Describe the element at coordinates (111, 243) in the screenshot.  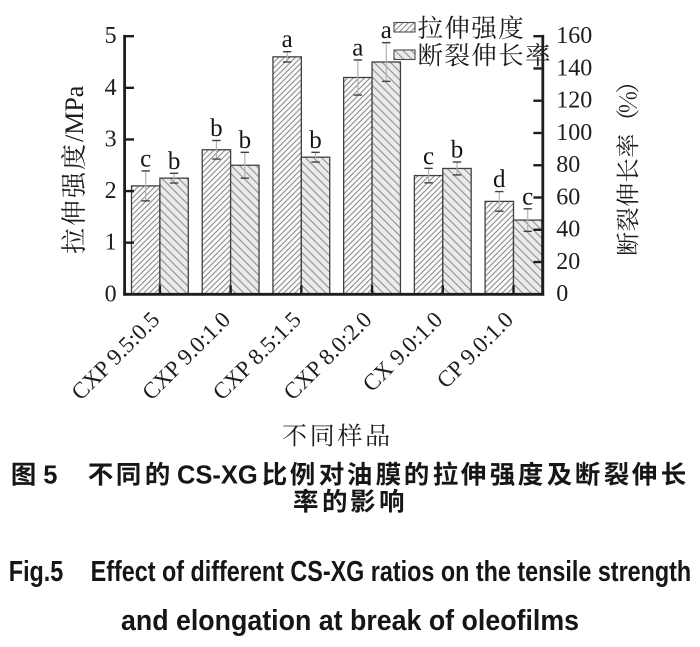
I see `left-tick-label: 1` at that location.